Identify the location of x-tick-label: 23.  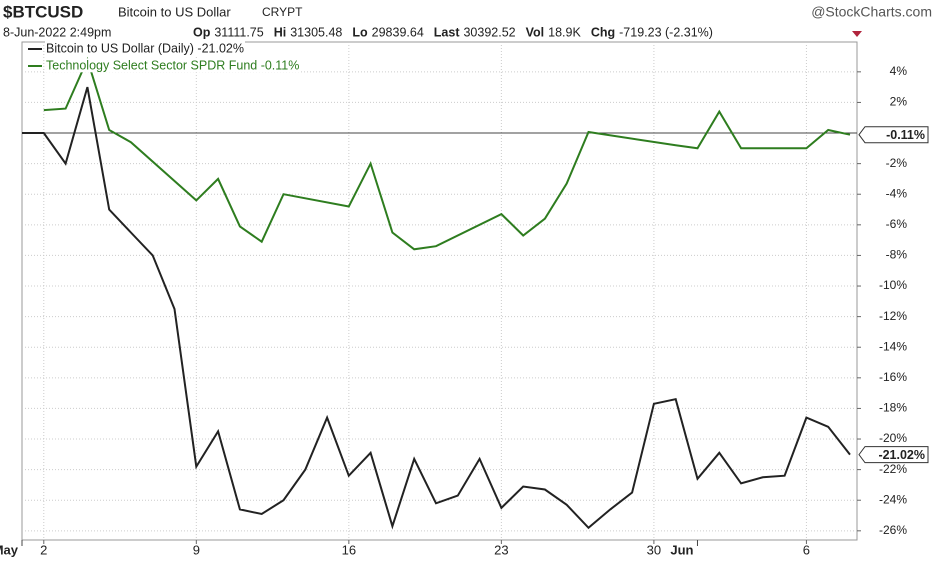
(501, 549).